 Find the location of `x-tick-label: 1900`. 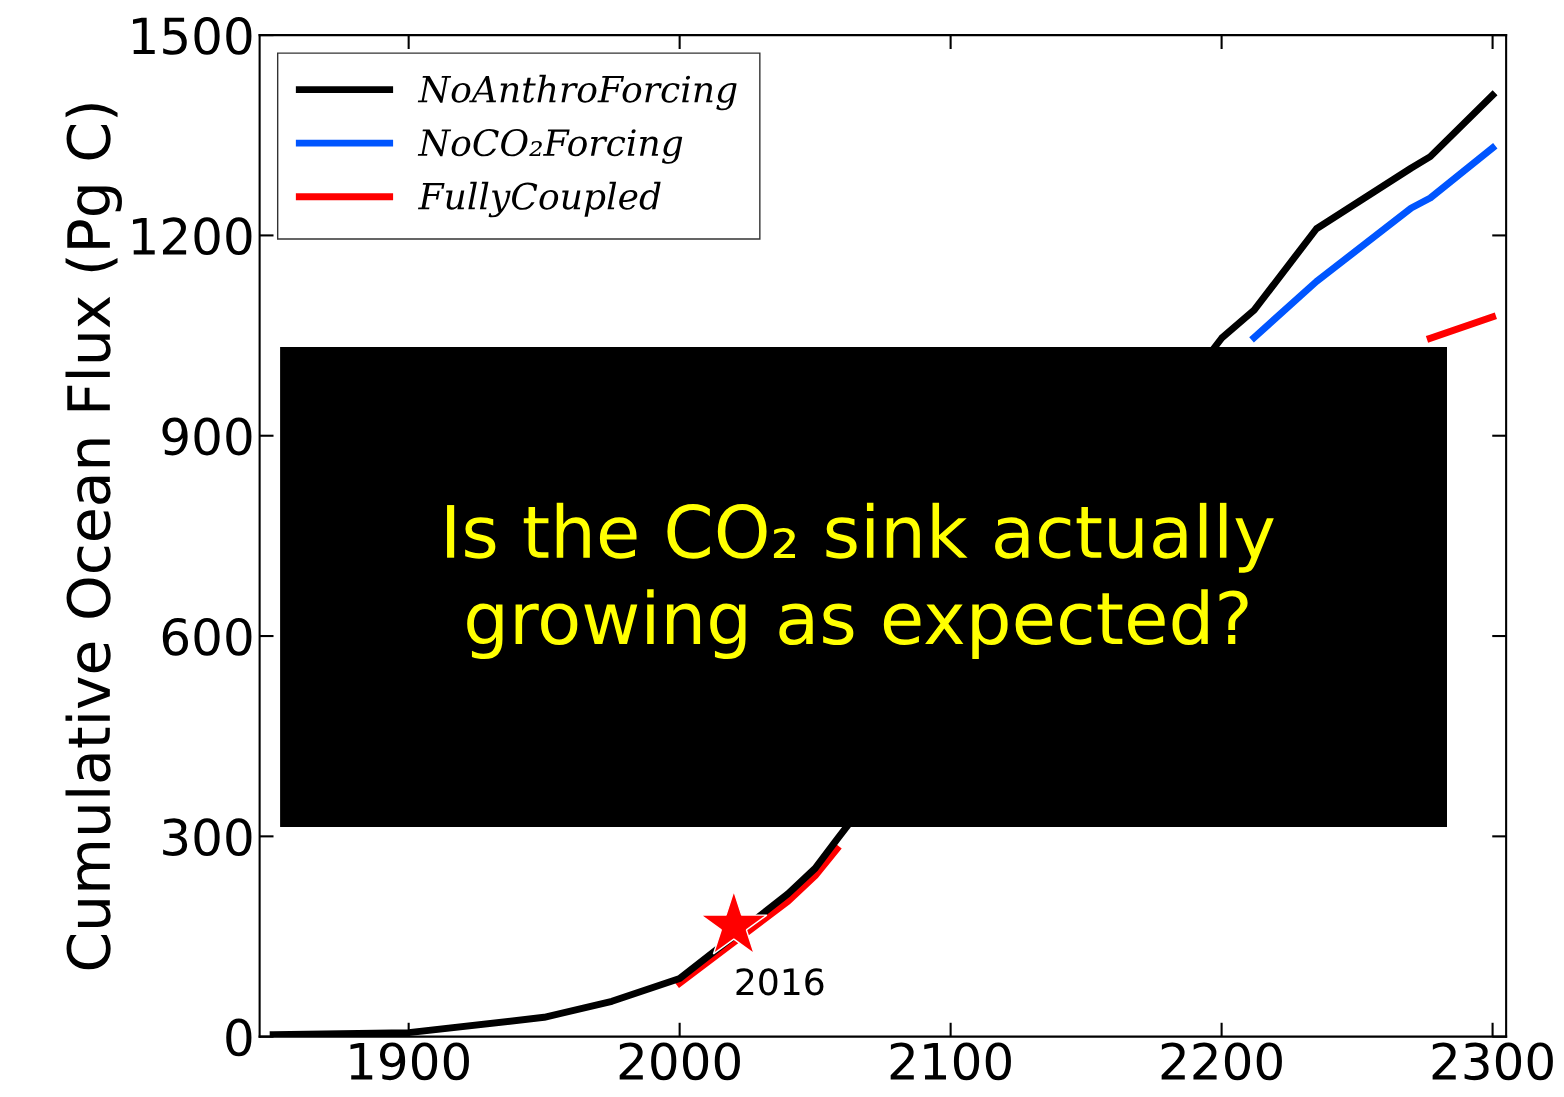

x-tick-label: 1900 is located at coordinates (409, 1061).